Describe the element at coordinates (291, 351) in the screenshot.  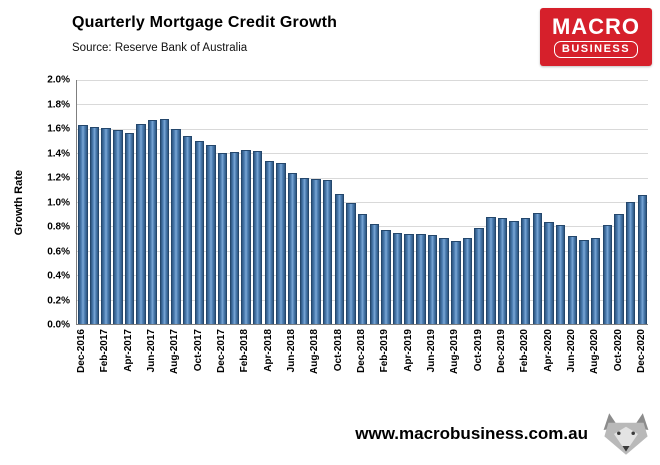
I see `x-tick-label: Jun-2018` at that location.